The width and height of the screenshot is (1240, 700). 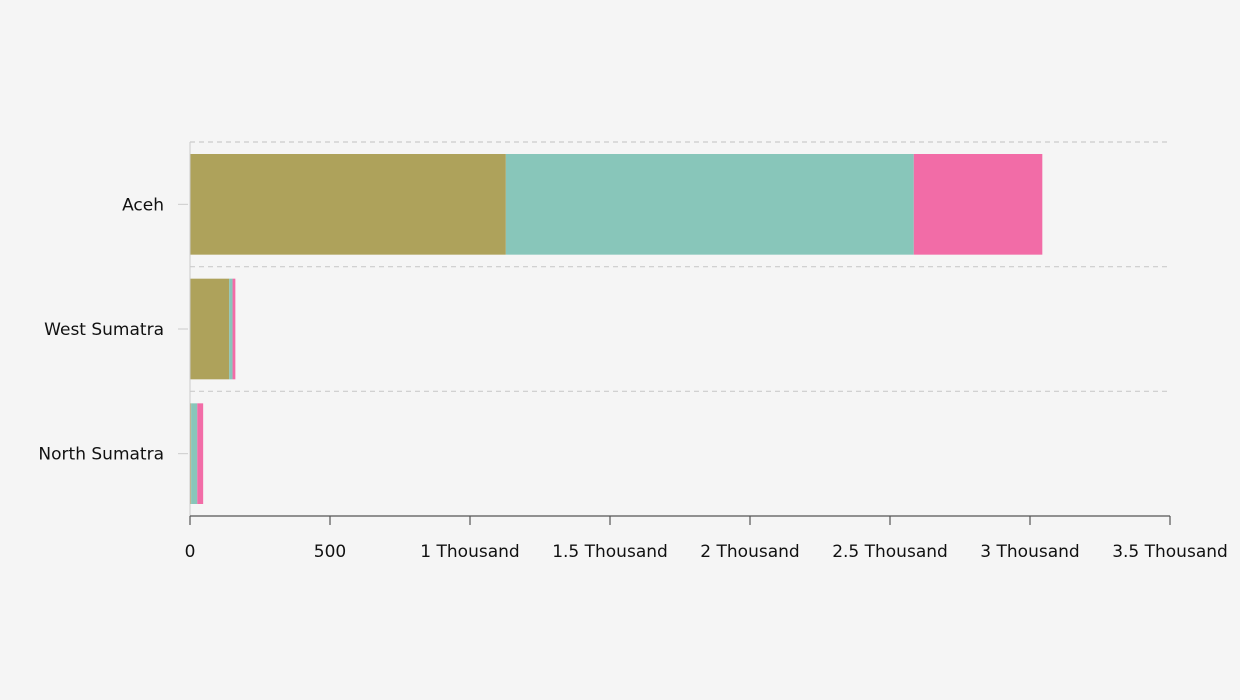 What do you see at coordinates (469, 552) in the screenshot?
I see `x-tick-label: 1 Thousand` at bounding box center [469, 552].